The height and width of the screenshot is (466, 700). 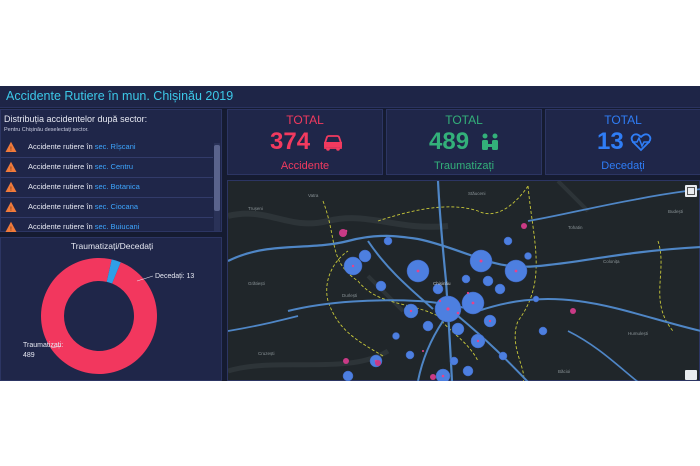 I want to click on title-bar: Accidente Rutiere în mun. Chișinău 2019, so click(x=350, y=97).